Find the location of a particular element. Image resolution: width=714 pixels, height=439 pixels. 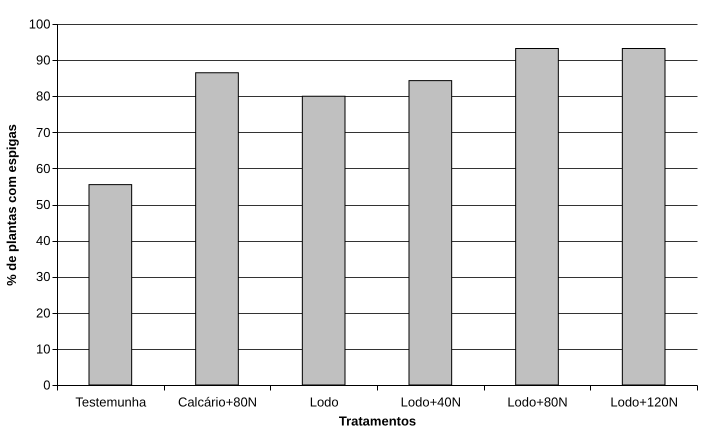

y-tick-label: 70 is located at coordinates (43, 132).